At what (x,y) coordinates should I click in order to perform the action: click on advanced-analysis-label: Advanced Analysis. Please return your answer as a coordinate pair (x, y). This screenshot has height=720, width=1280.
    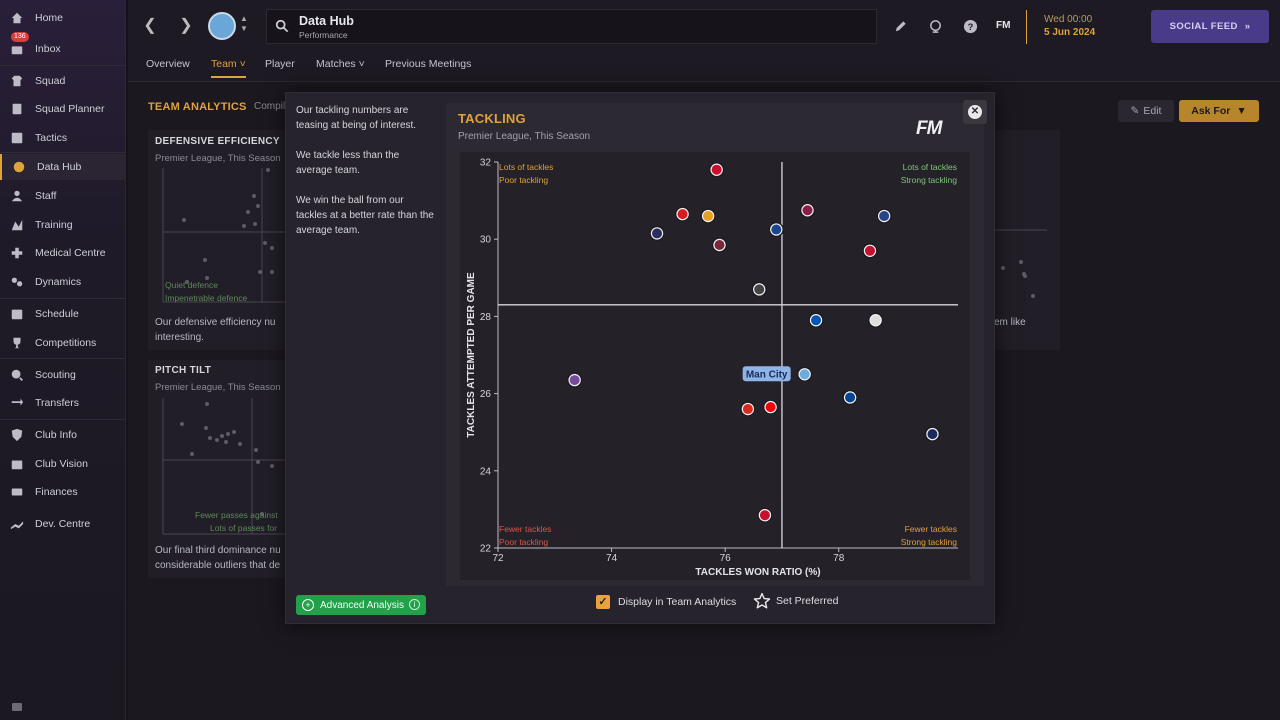
    Looking at the image, I should click on (362, 605).